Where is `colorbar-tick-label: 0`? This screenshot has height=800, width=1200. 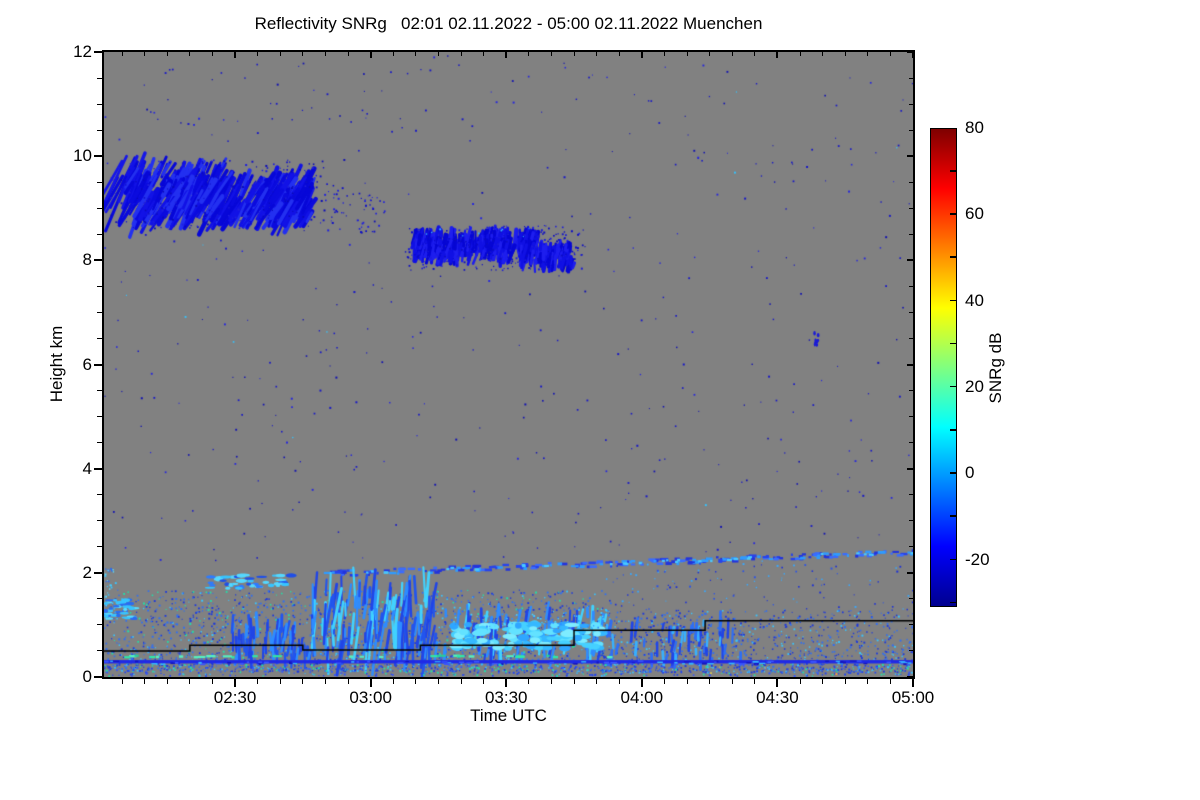 colorbar-tick-label: 0 is located at coordinates (970, 473).